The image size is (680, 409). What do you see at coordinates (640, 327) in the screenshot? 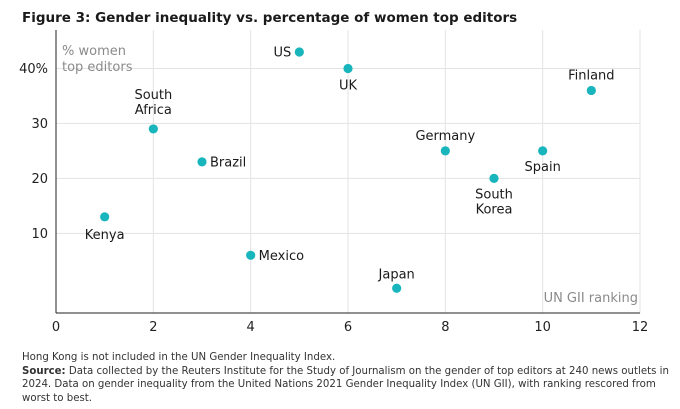
I see `x-tick-label: 12` at bounding box center [640, 327].